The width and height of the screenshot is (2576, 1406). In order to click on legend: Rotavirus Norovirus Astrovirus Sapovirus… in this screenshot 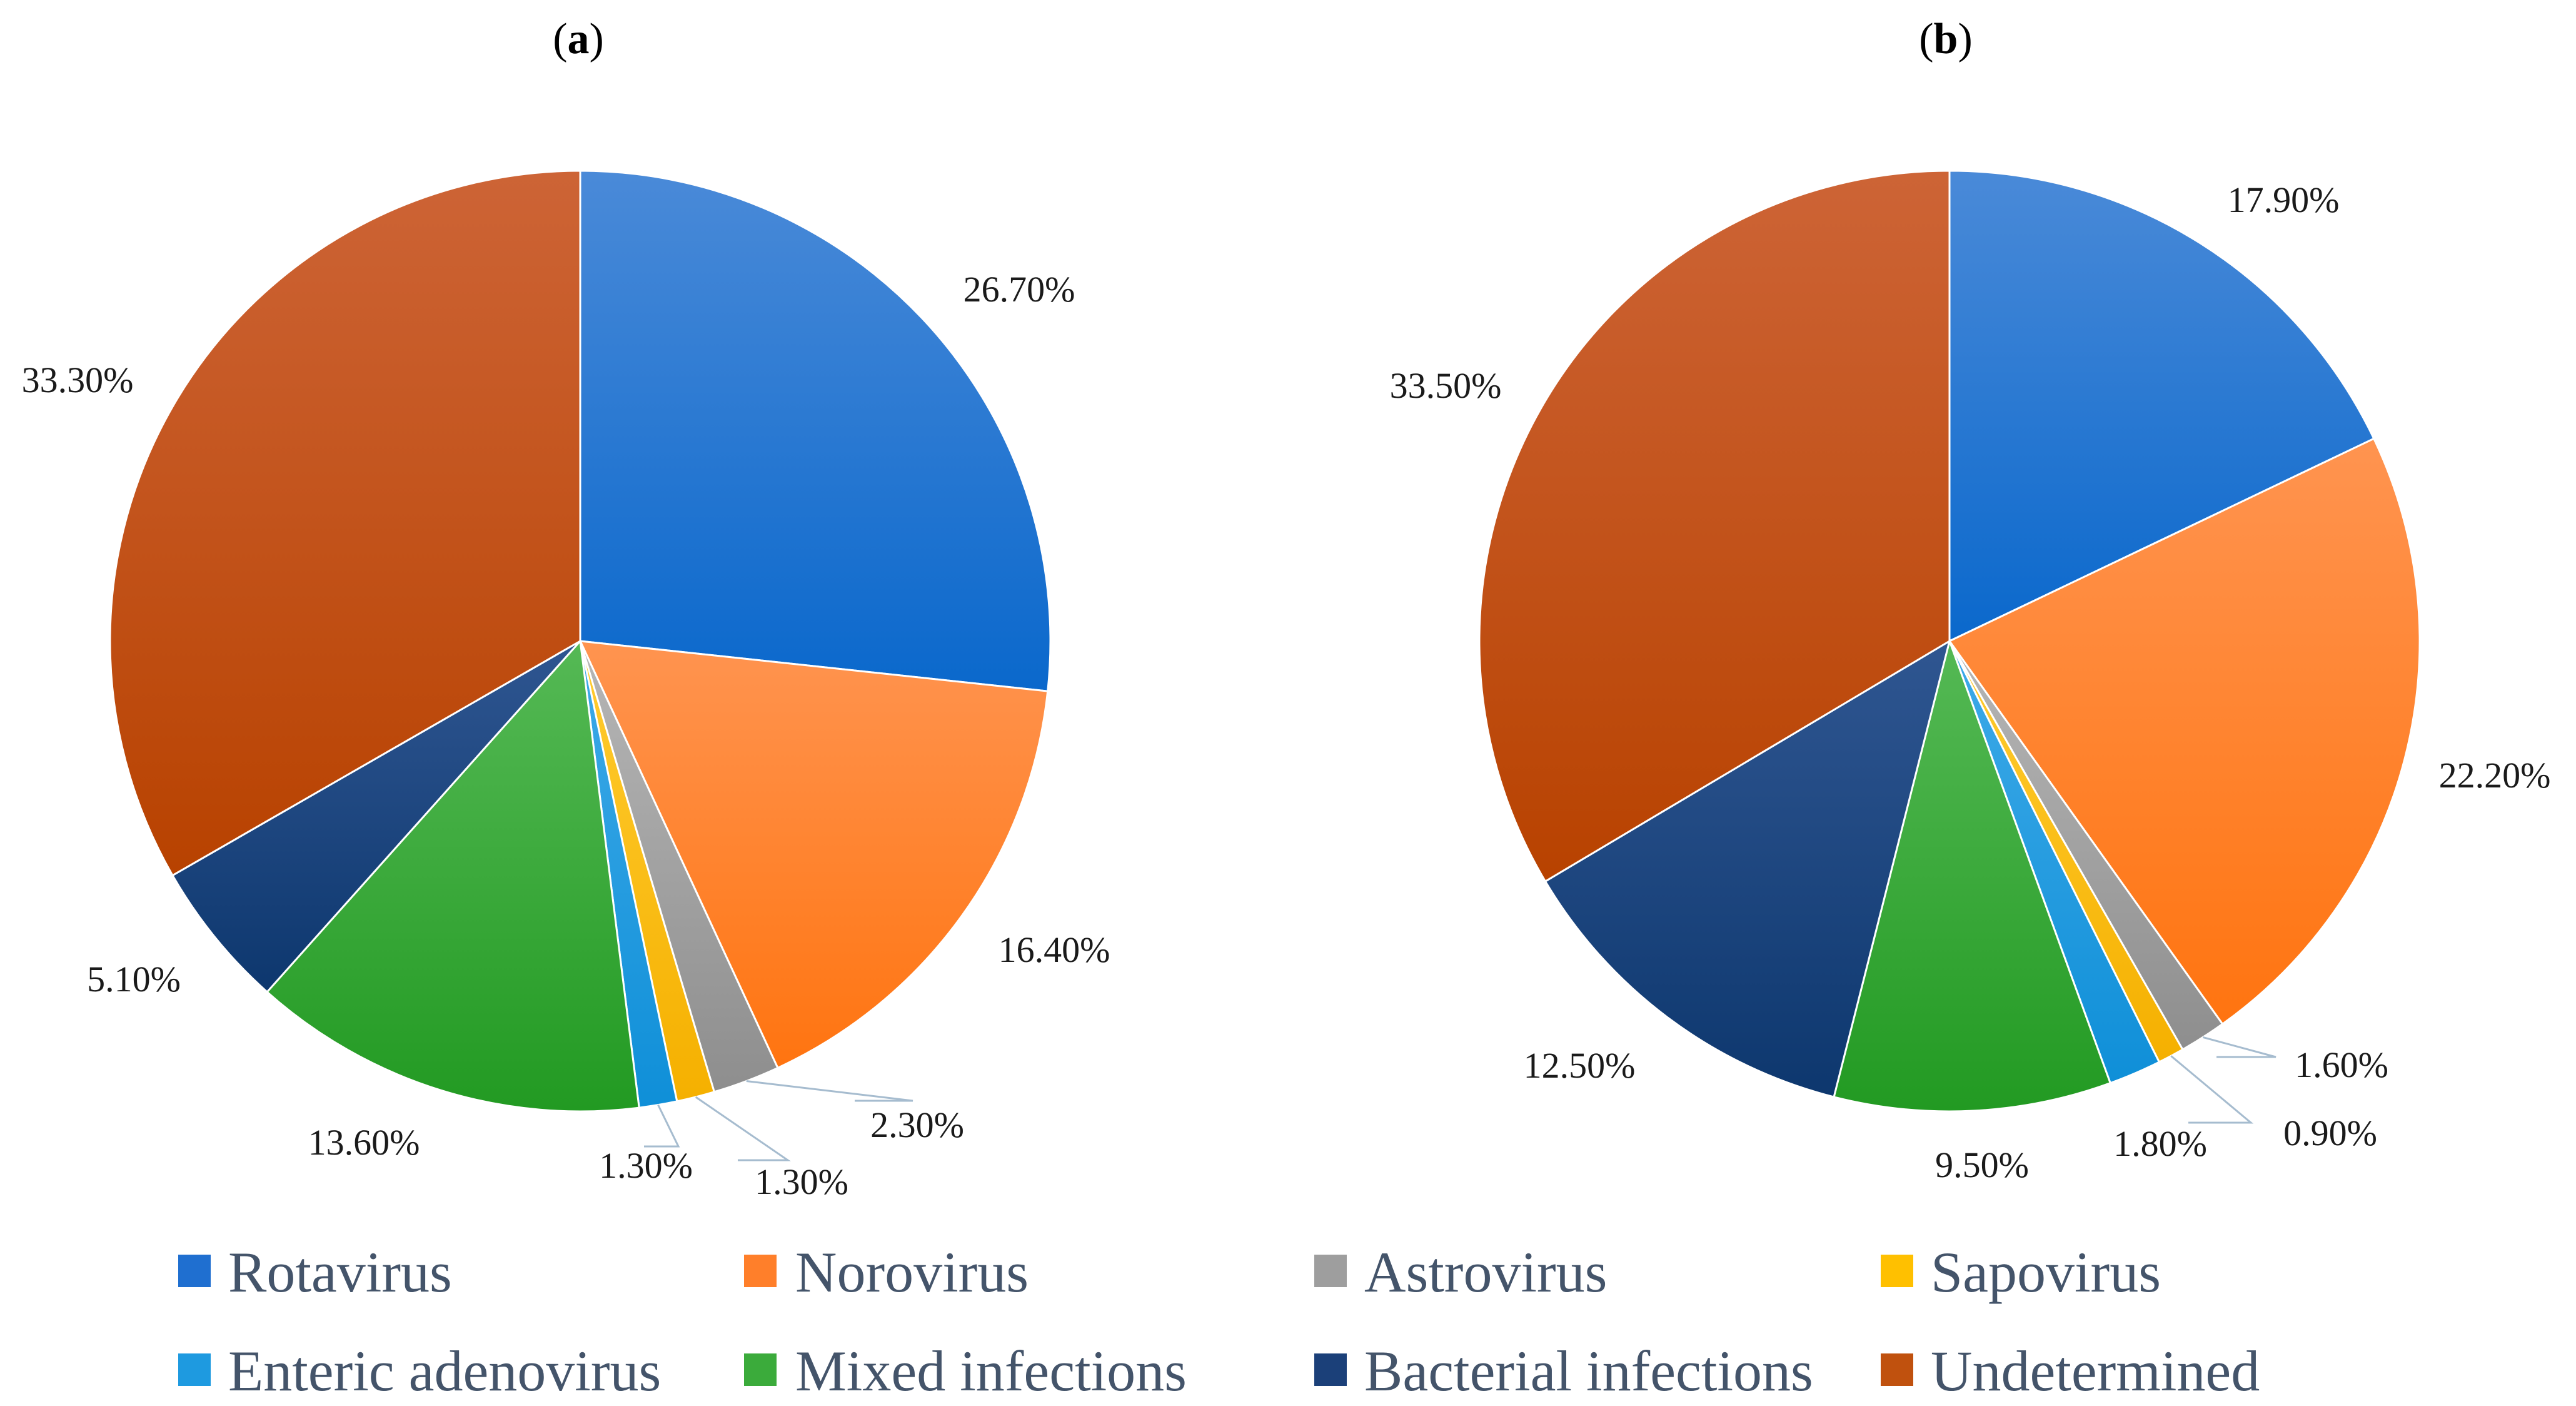, I will do `click(1219, 1321)`.